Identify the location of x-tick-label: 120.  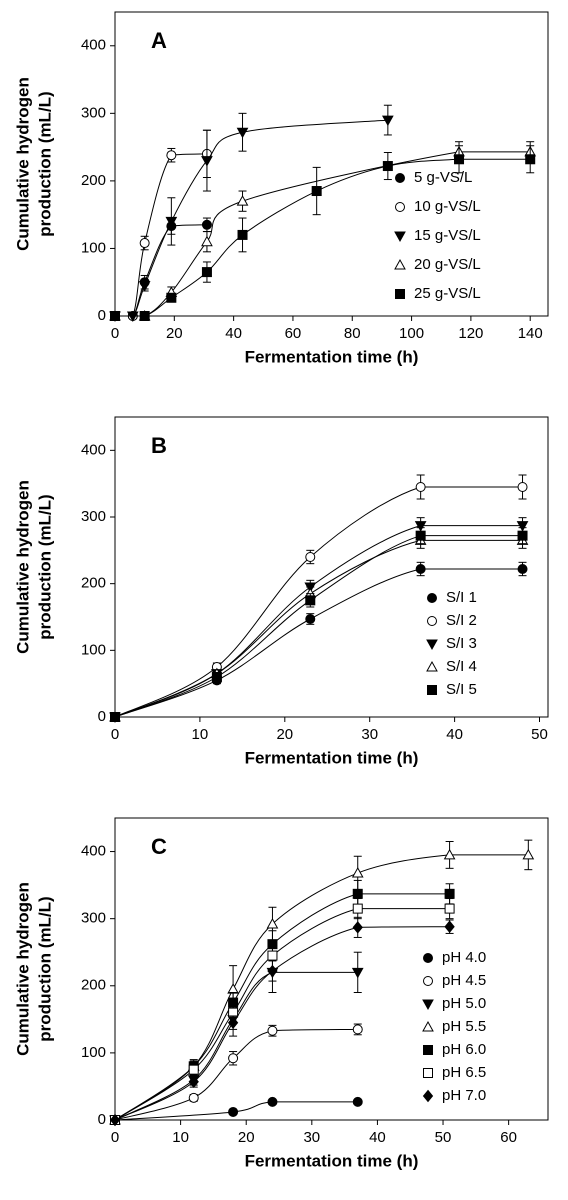
(470, 333).